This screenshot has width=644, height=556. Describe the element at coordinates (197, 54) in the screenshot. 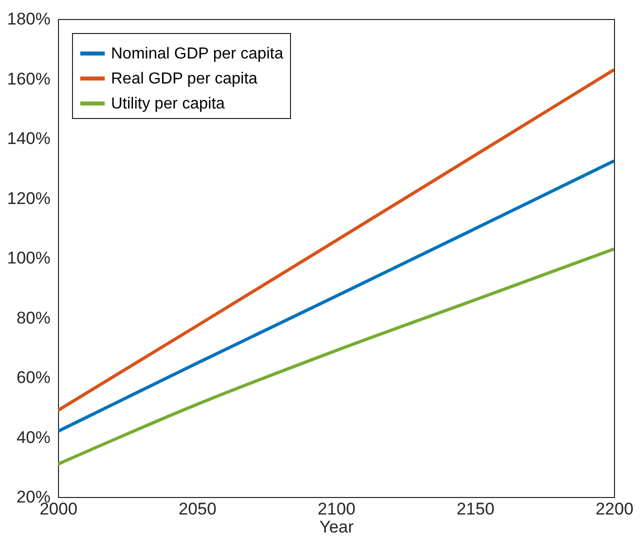

I see `legend-label: Nominal GDP per capita` at that location.